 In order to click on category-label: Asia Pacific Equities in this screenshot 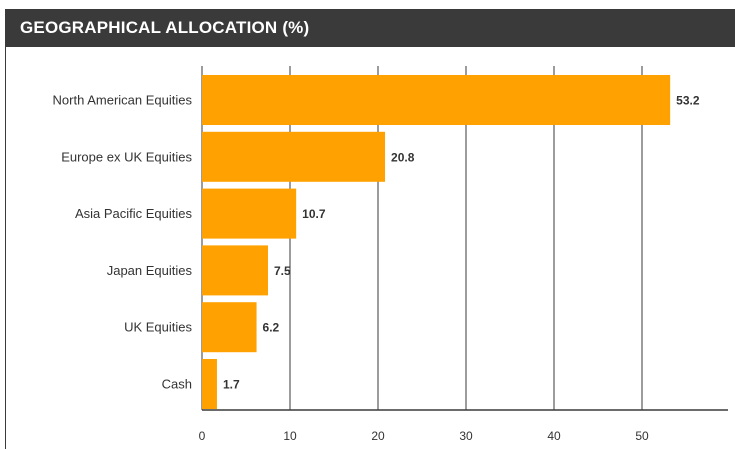, I will do `click(134, 213)`.